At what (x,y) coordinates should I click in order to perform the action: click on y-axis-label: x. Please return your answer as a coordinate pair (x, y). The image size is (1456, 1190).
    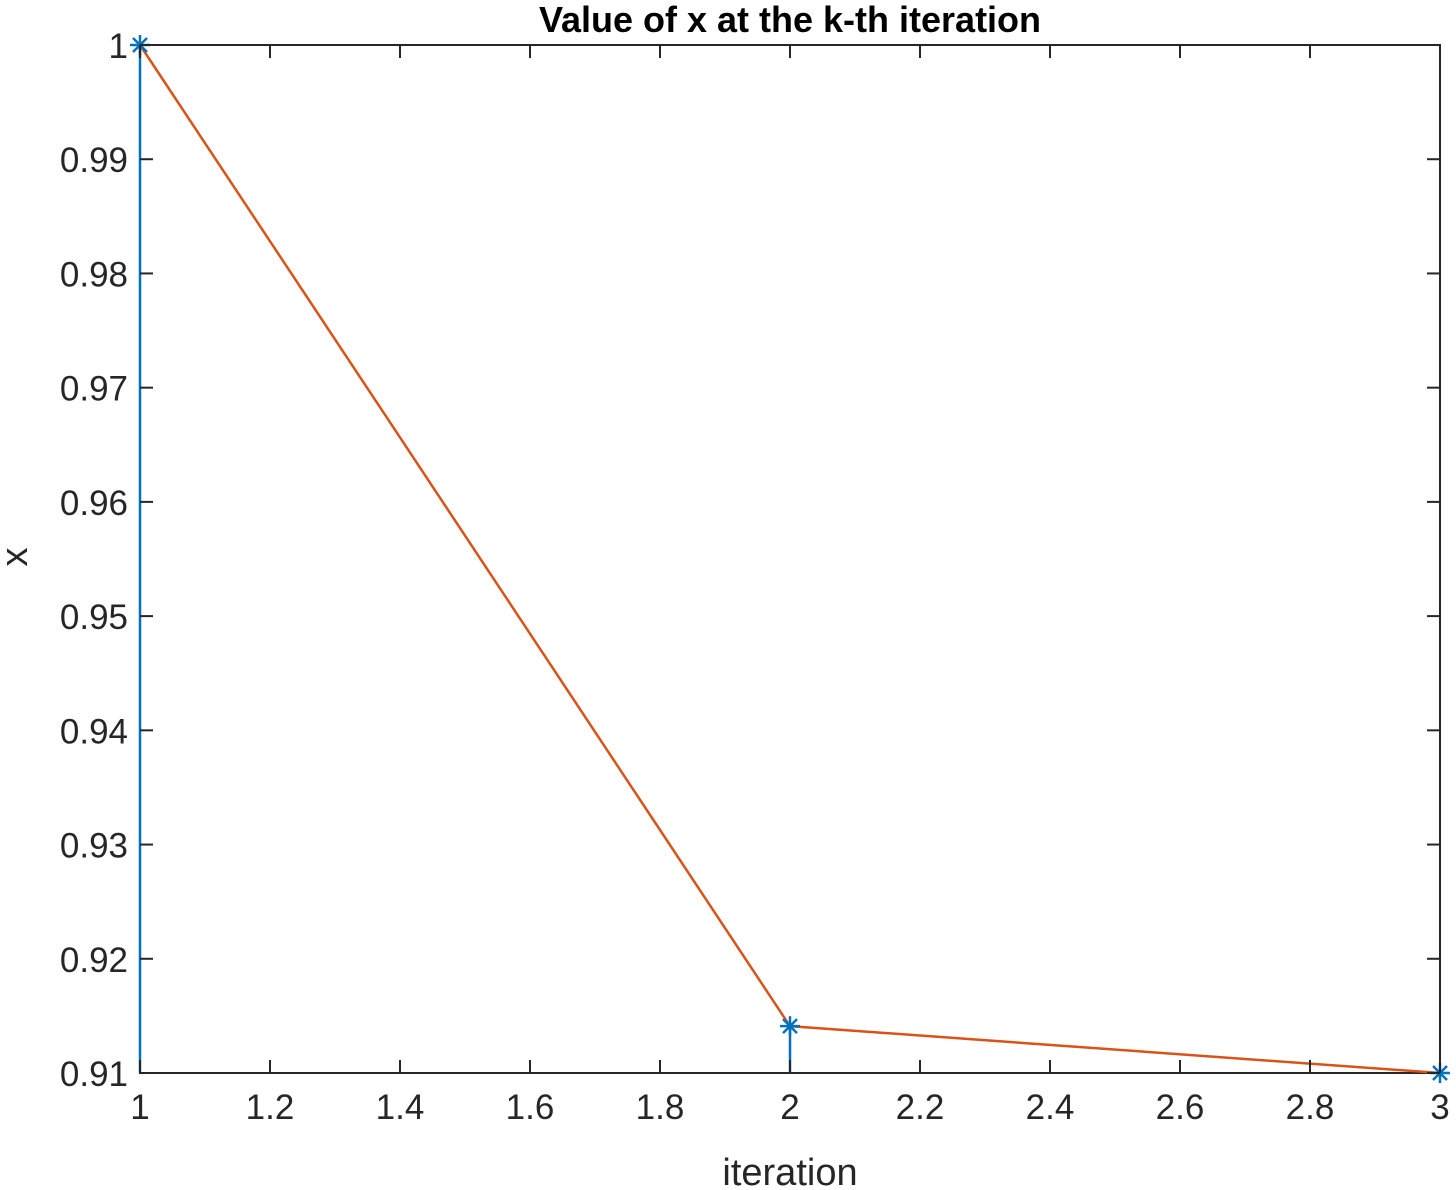
    Looking at the image, I should click on (18, 557).